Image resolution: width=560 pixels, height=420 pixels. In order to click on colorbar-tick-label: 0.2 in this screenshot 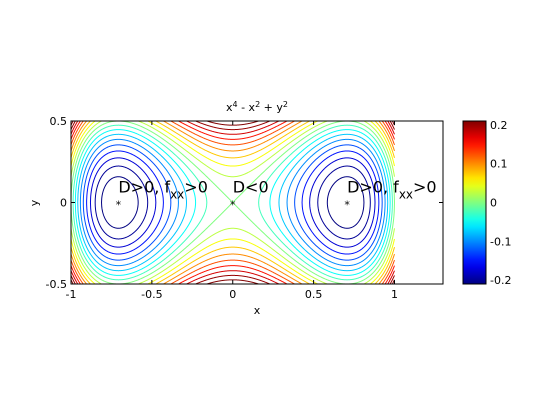, I will do `click(499, 125)`.